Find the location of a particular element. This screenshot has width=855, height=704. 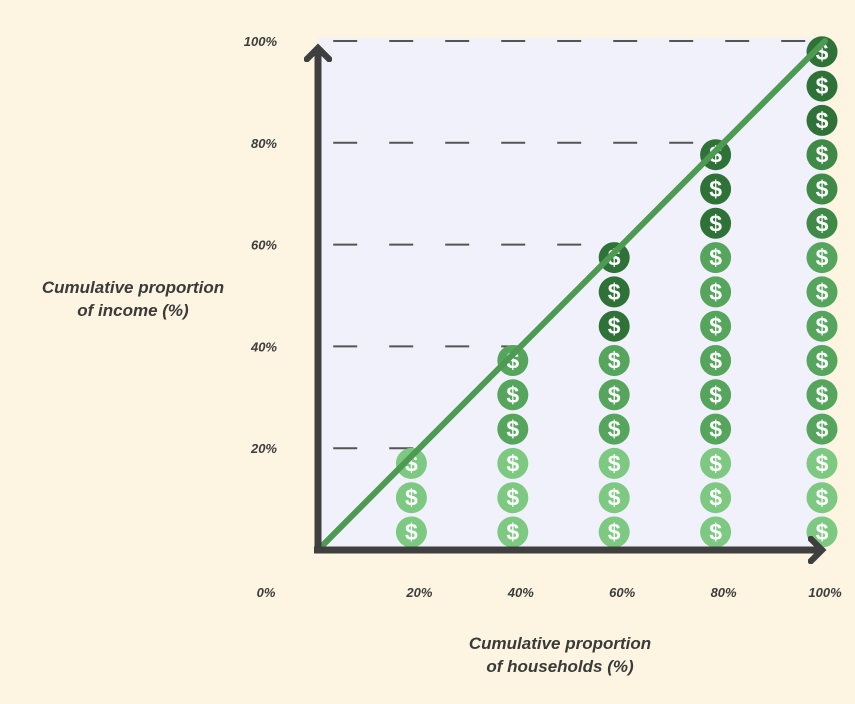

y-tick-label: 40% is located at coordinates (263, 346).